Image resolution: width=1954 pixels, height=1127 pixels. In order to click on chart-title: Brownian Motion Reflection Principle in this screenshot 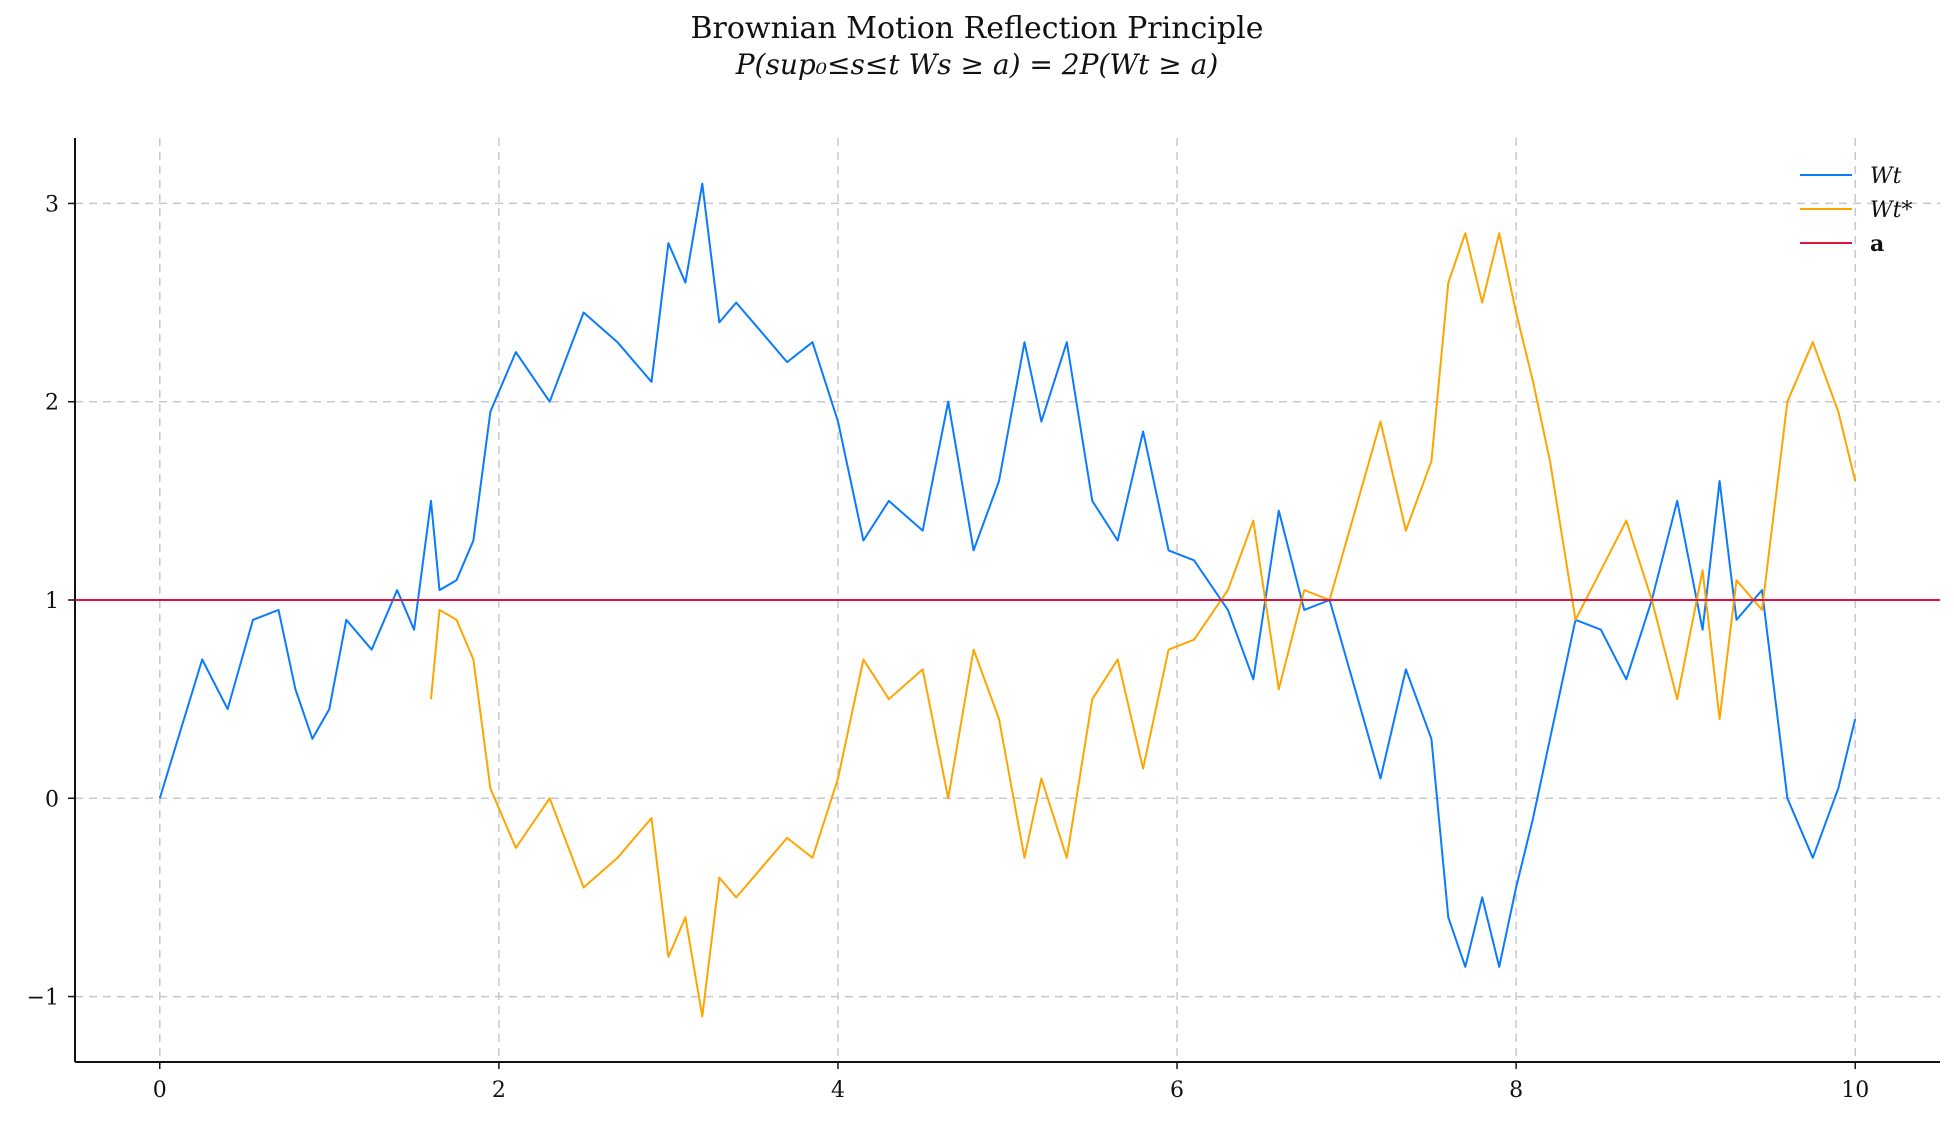, I will do `click(977, 28)`.